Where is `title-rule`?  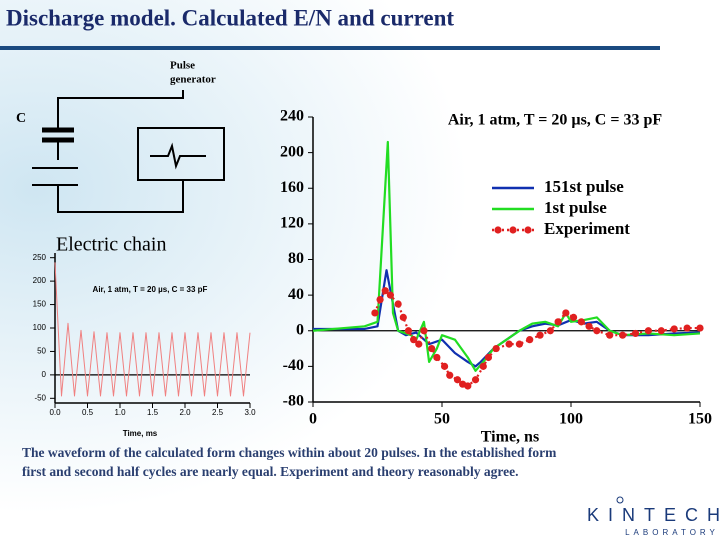 title-rule is located at coordinates (330, 48).